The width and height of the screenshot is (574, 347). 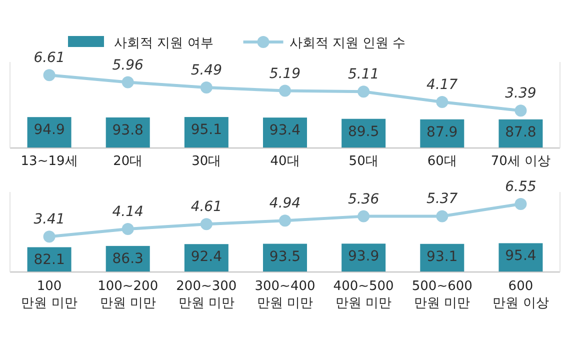 What do you see at coordinates (364, 256) in the screenshot?
I see `data-label: 93.9` at bounding box center [364, 256].